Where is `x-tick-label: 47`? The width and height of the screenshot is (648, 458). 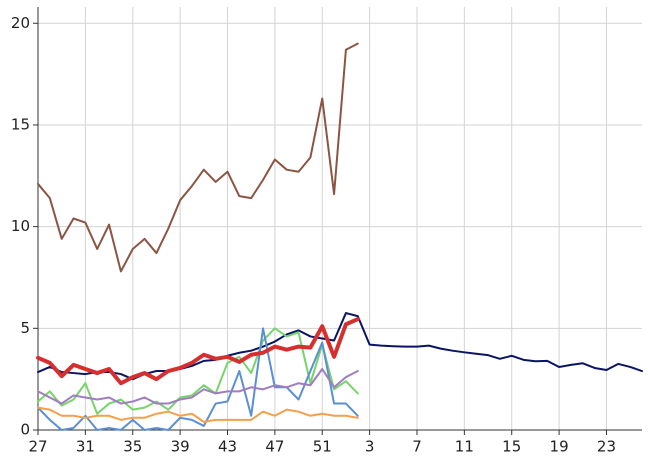
x-tick-label: 47 is located at coordinates (274, 447).